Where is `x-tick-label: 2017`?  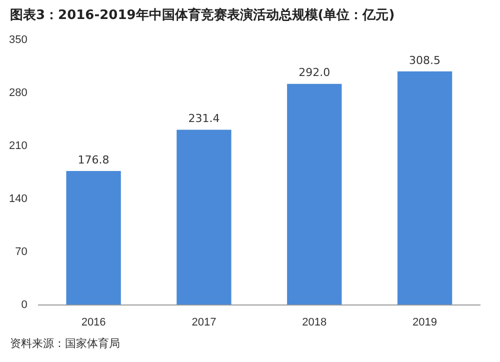
x-tick-label: 2017 is located at coordinates (204, 322).